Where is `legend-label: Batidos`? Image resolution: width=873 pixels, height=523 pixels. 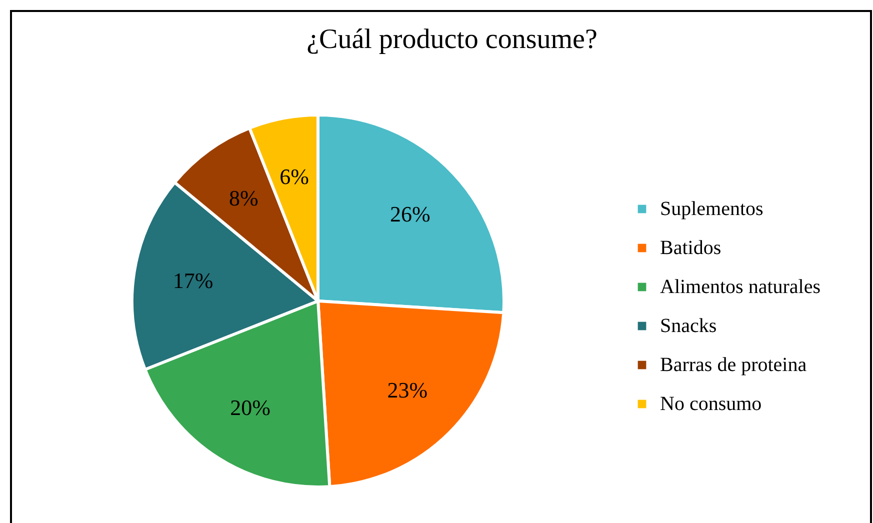 legend-label: Batidos is located at coordinates (691, 248).